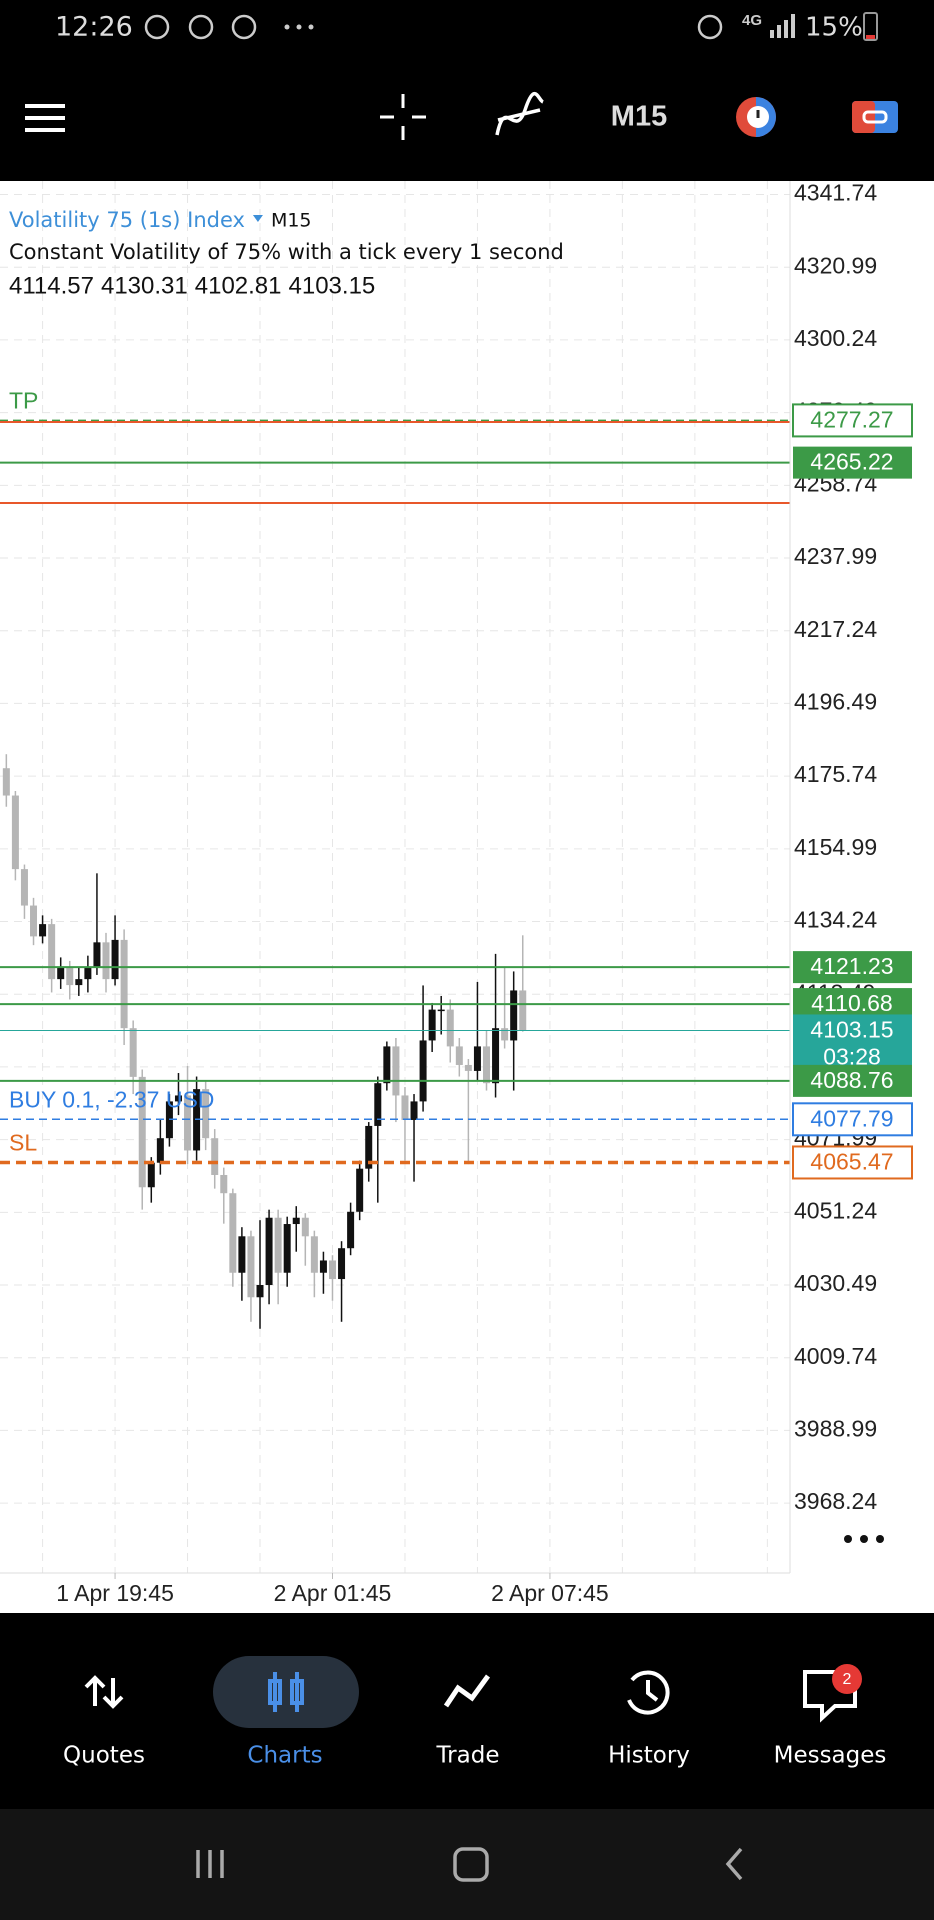 This screenshot has width=934, height=1920. Describe the element at coordinates (550, 1593) in the screenshot. I see `x-tick-label: 2 Apr 07:45` at that location.